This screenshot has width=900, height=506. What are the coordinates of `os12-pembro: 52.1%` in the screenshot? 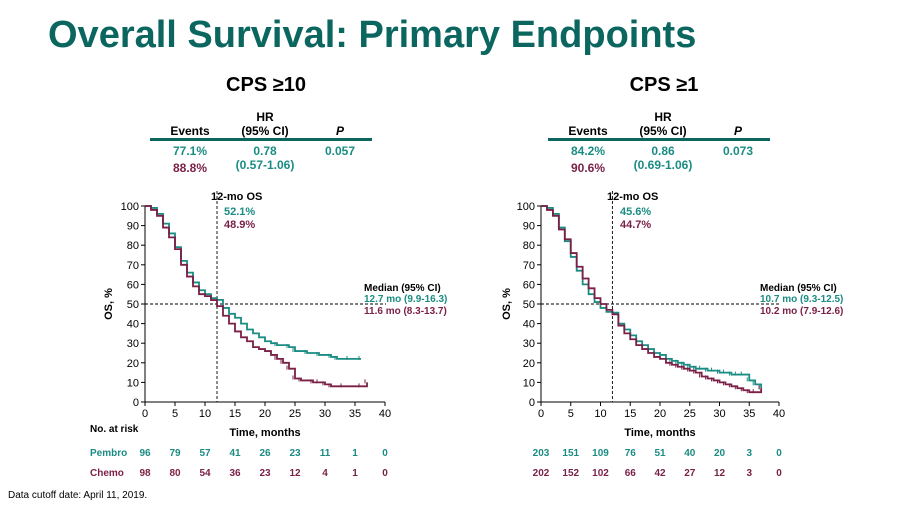 It's located at (239, 212).